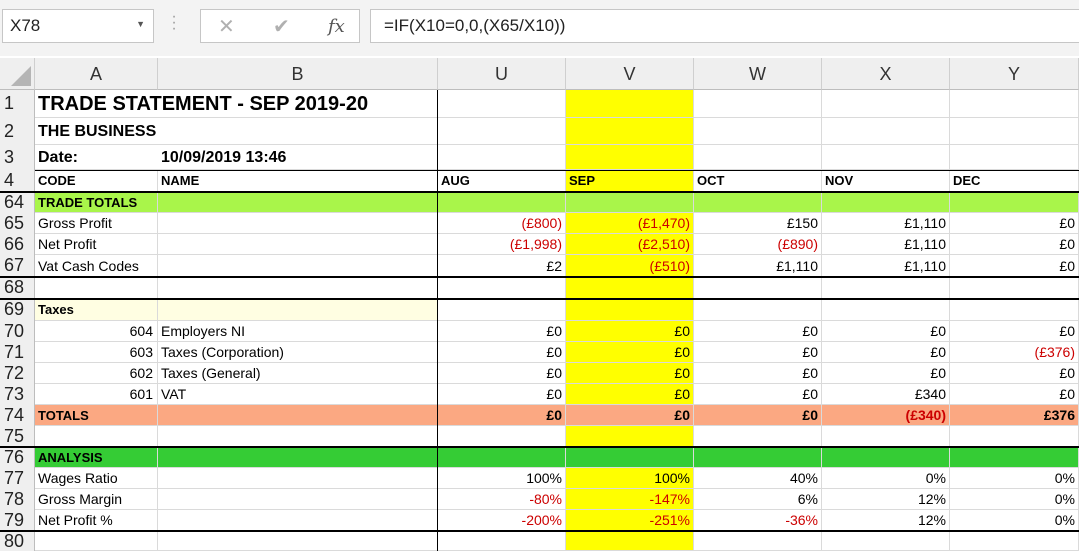 The image size is (1079, 552). Describe the element at coordinates (140, 24) in the screenshot. I see `chevron-down-icon: ▼` at that location.